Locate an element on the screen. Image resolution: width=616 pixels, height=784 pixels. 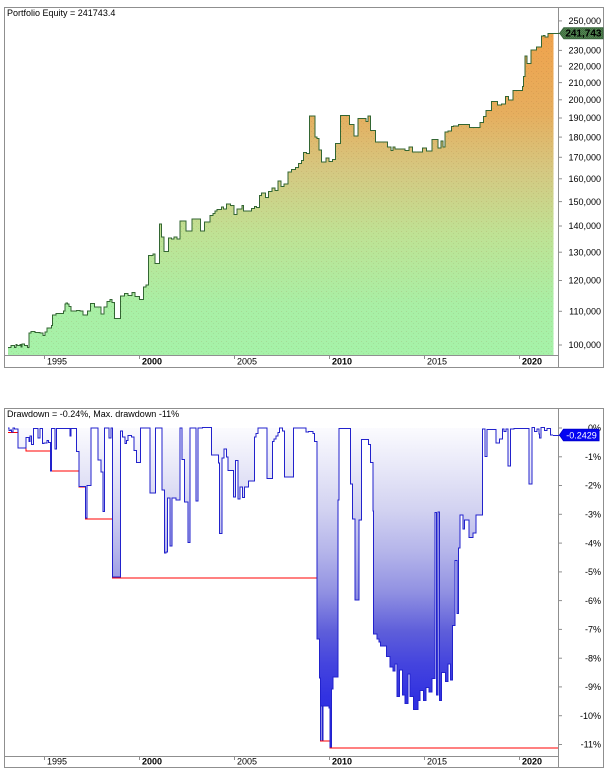
svg-text: 180,000 is located at coordinates (584, 137).